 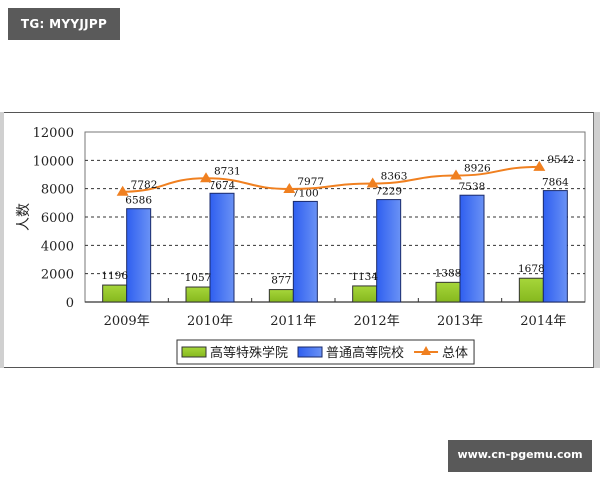 What do you see at coordinates (543, 321) in the screenshot?
I see `x-tick-label: 2014年` at bounding box center [543, 321].